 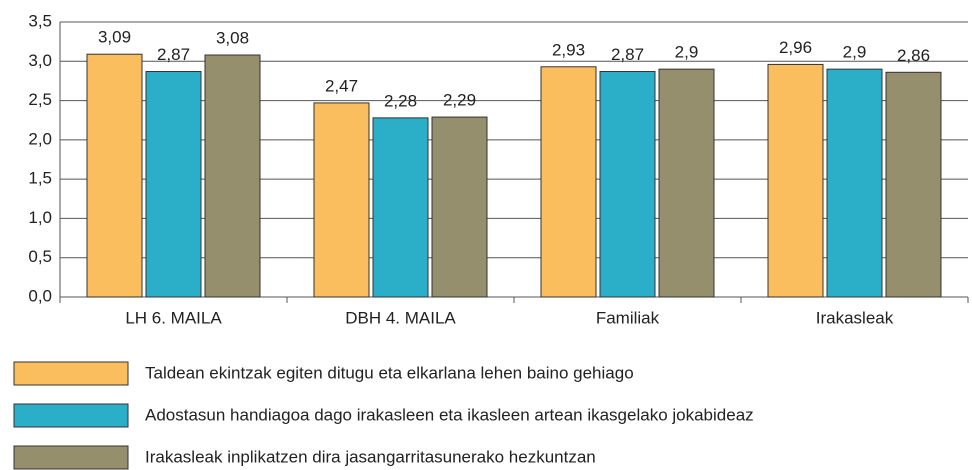 I want to click on y-tick-label: 1,0, so click(x=40, y=217).